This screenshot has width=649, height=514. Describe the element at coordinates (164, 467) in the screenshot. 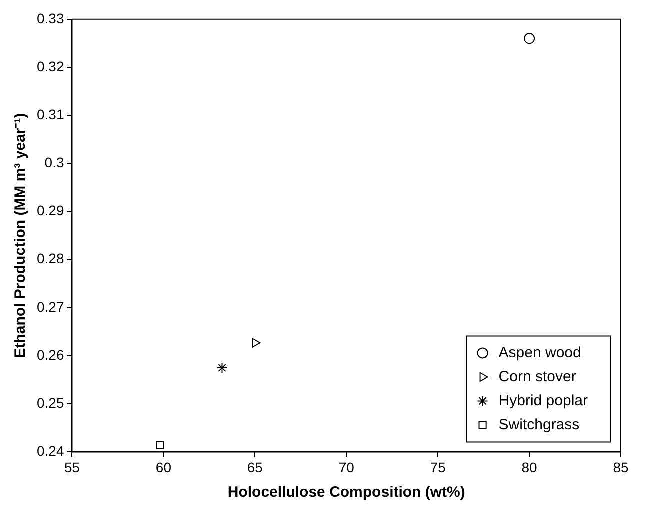

I see `x-tick-label: 60` at that location.